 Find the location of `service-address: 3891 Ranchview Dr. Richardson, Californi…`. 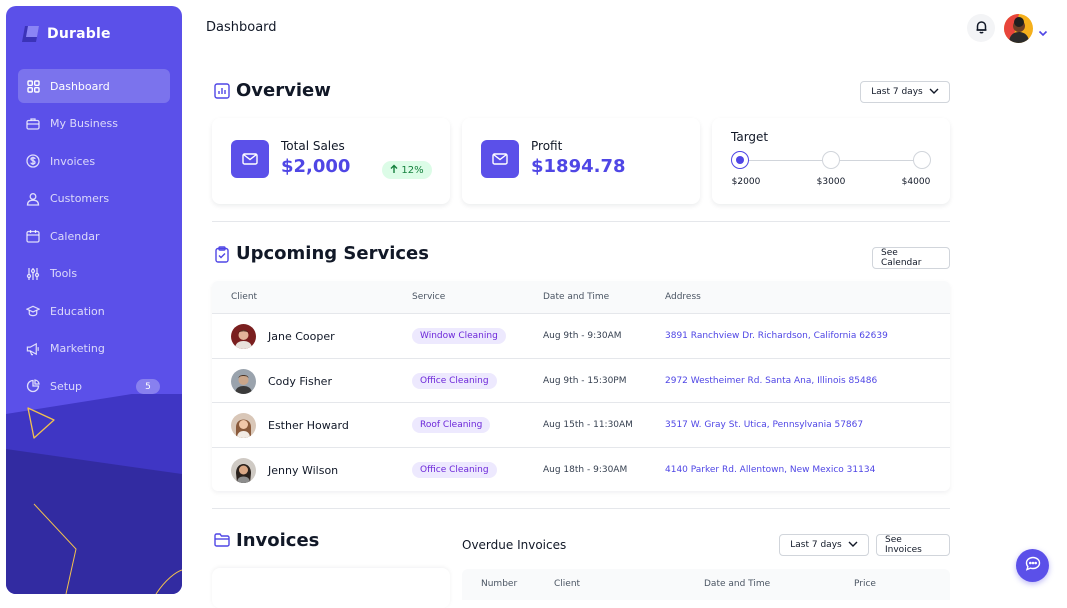

service-address: 3891 Ranchview Dr. Richardson, Californi… is located at coordinates (776, 336).